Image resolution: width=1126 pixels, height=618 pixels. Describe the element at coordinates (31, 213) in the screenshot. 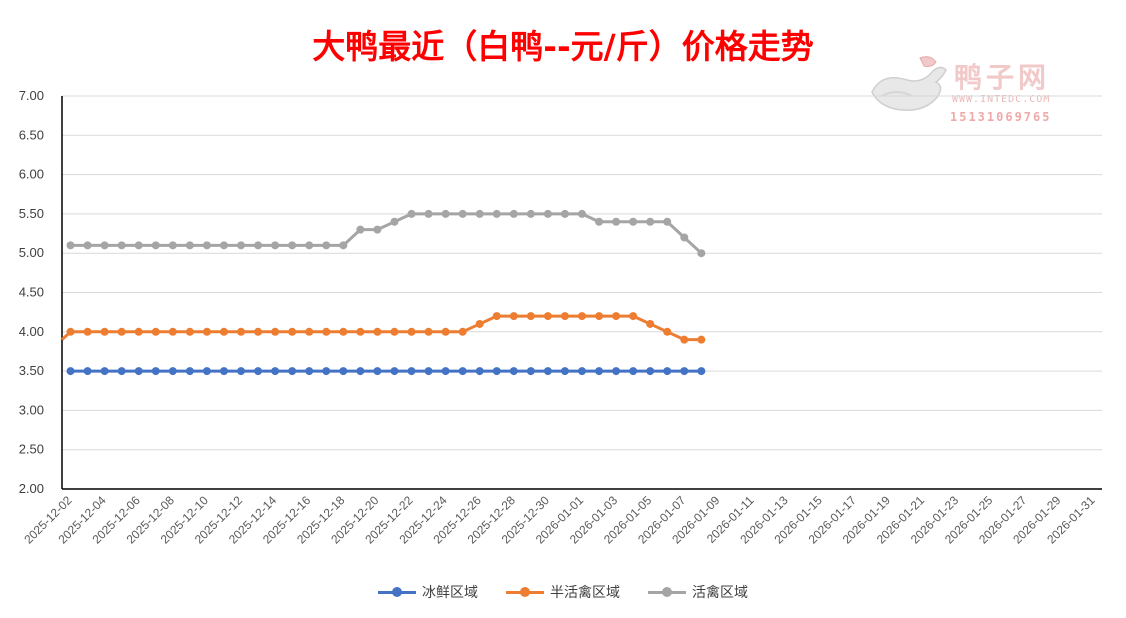

I see `y-tick-label: 5.50` at that location.